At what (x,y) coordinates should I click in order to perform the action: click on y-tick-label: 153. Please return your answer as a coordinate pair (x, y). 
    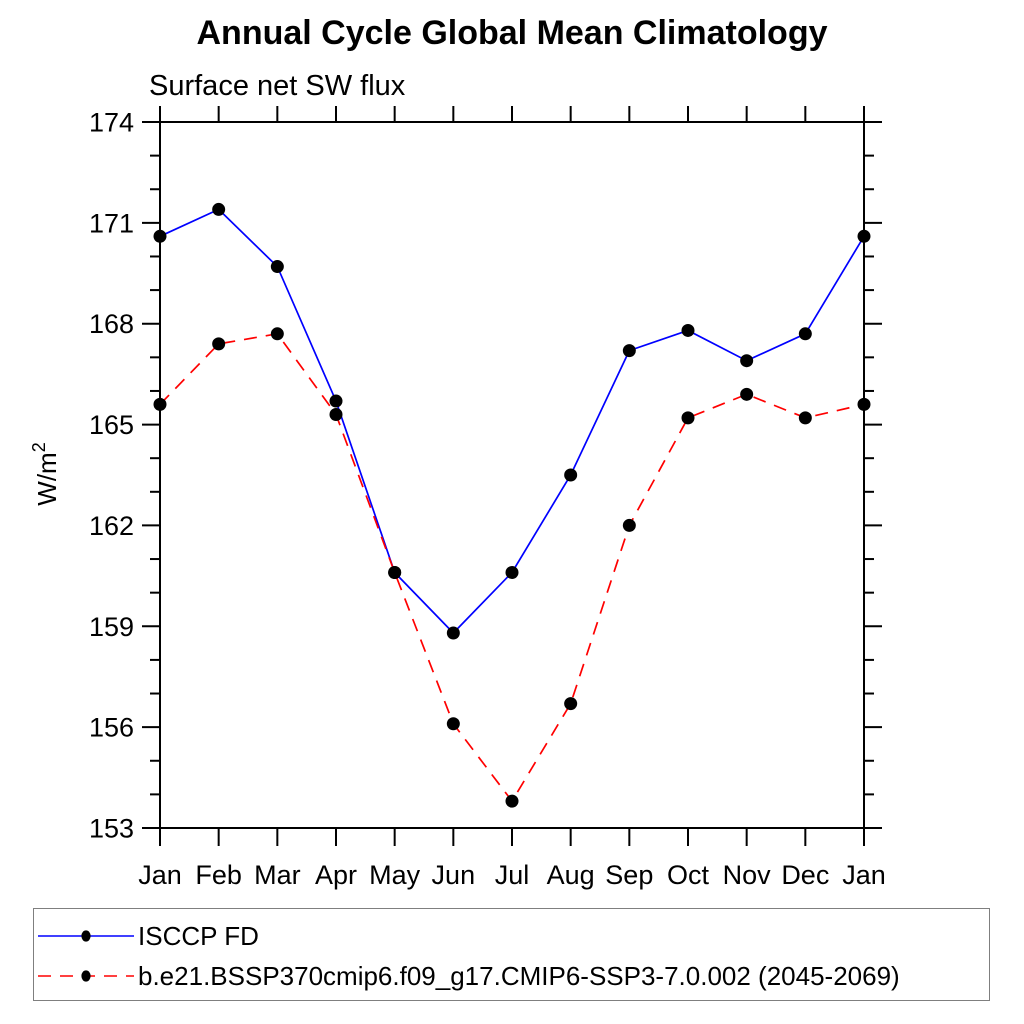
    Looking at the image, I should click on (111, 829).